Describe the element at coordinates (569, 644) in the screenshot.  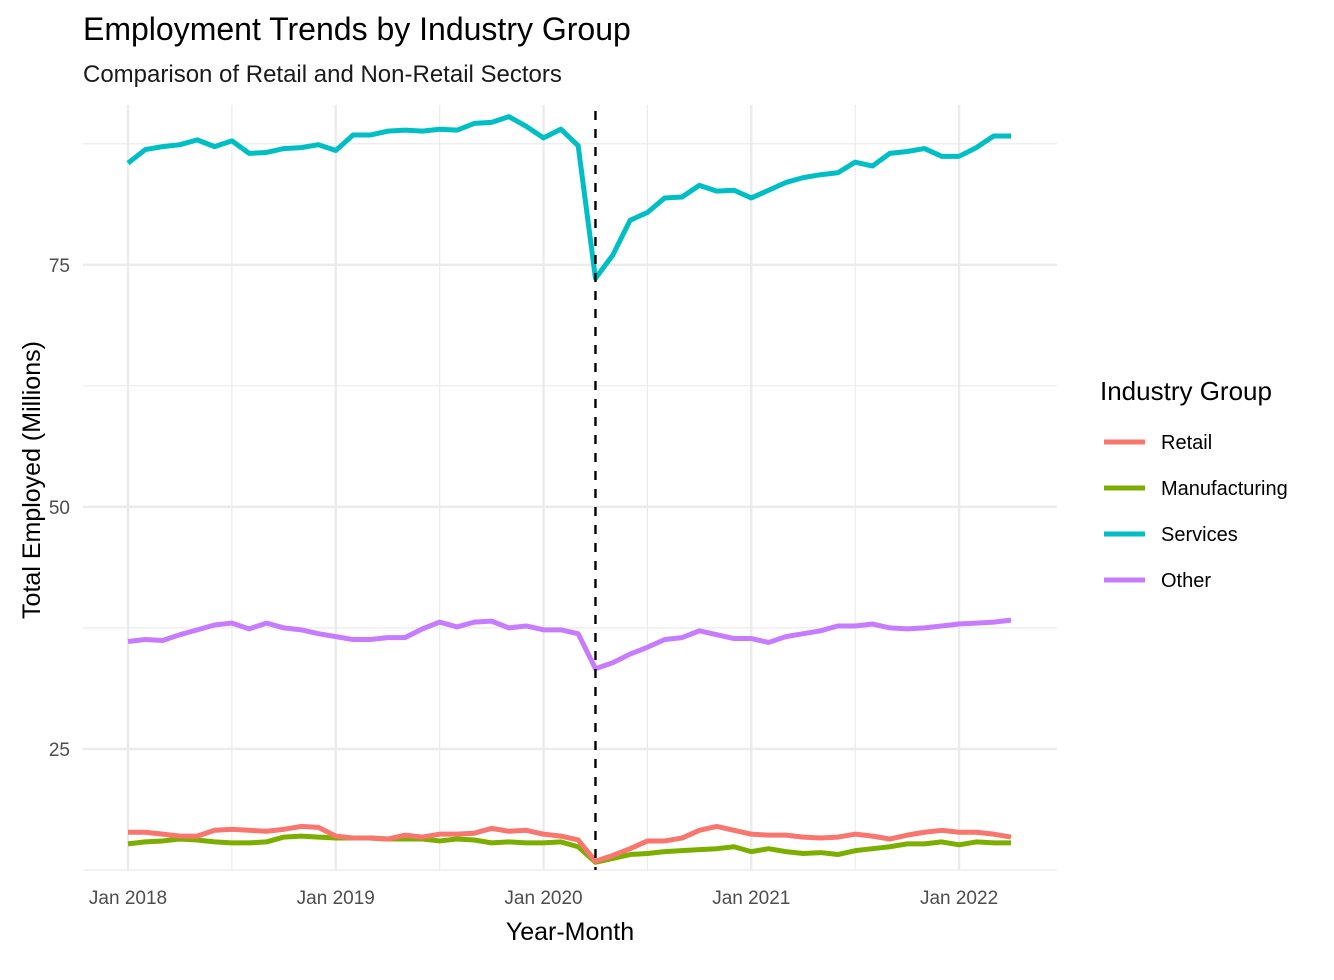
I see `series-line-other` at that location.